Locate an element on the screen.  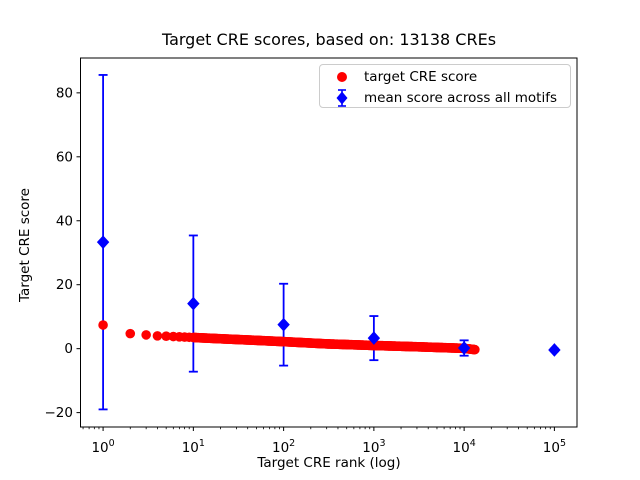
errorbar-glyph is located at coordinates (342, 97).